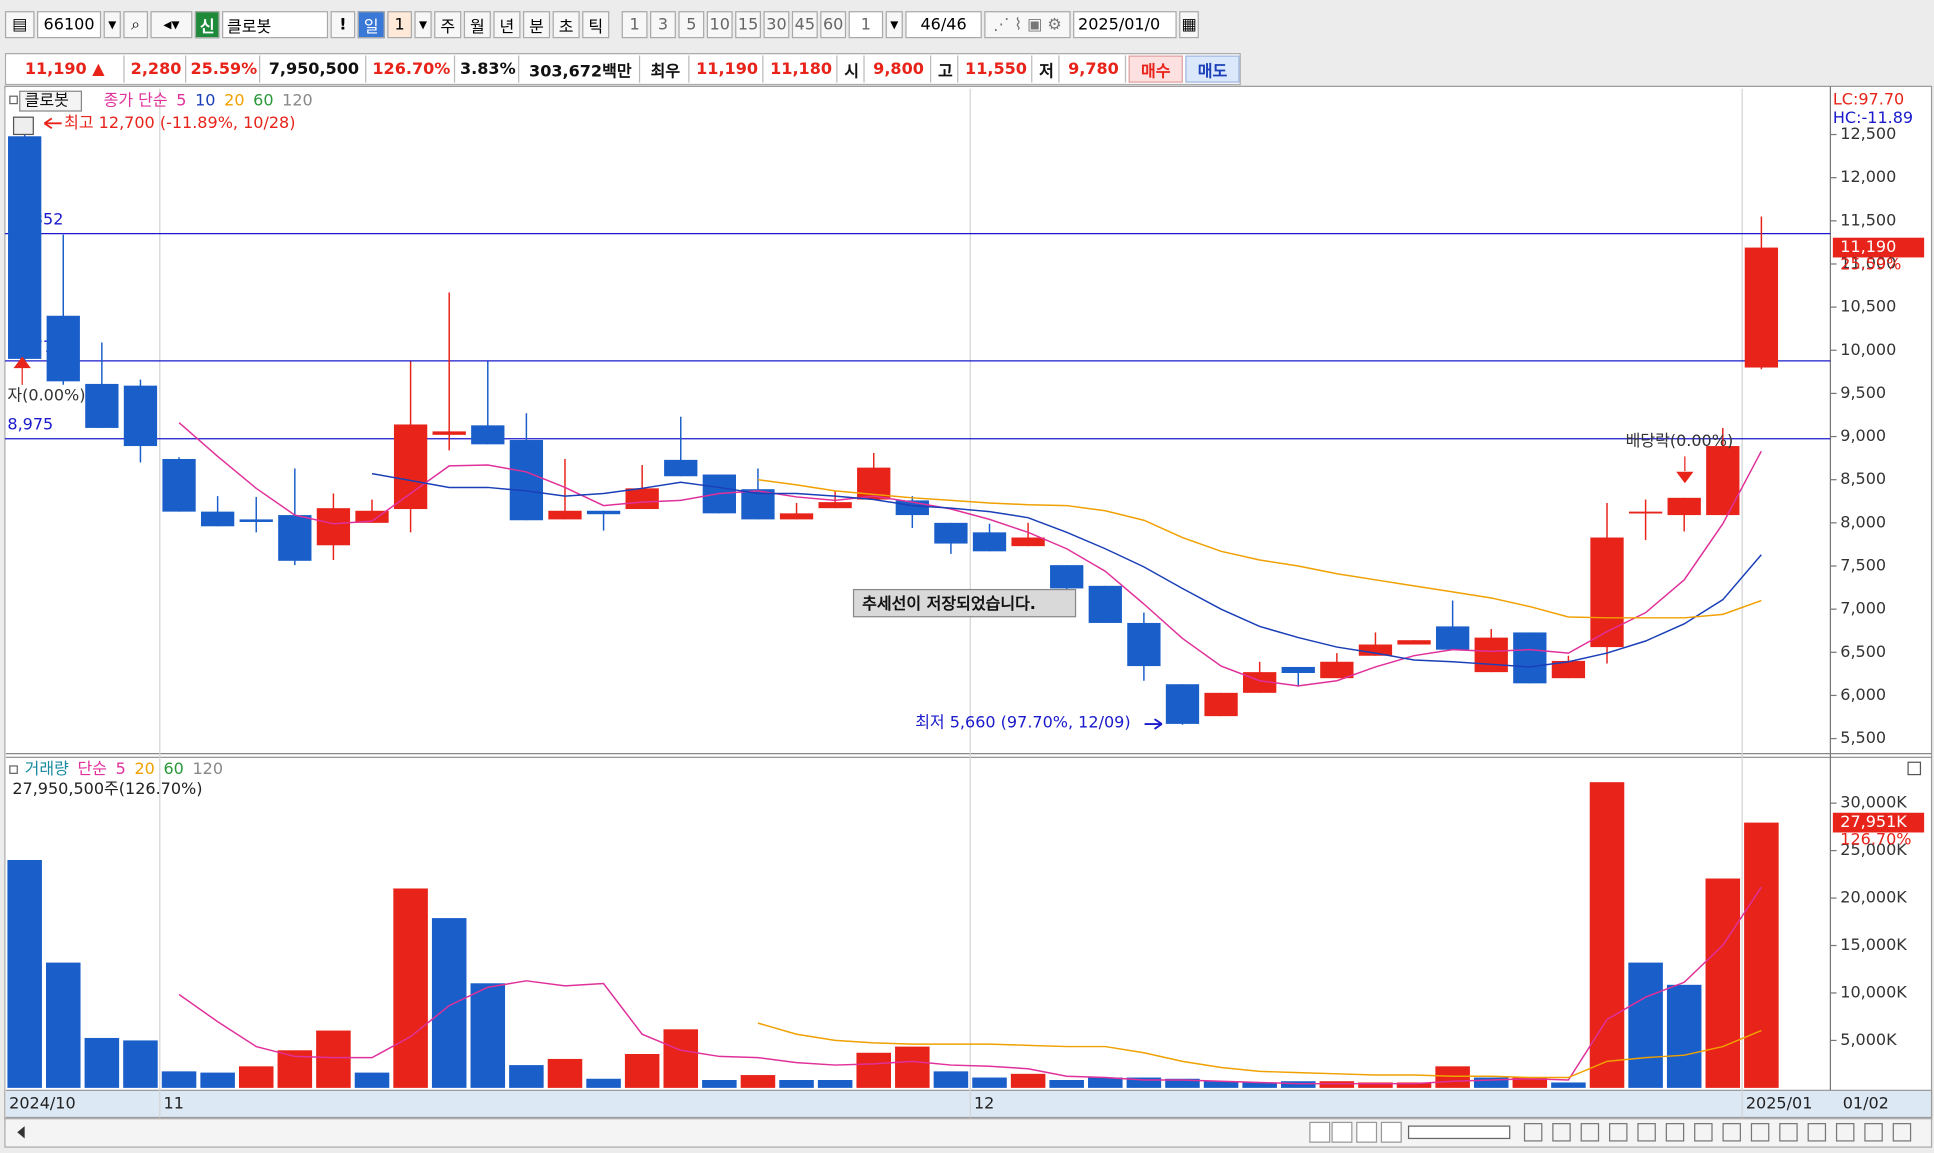 This screenshot has height=1153, width=1934. I want to click on interval-input: 1, so click(866, 25).